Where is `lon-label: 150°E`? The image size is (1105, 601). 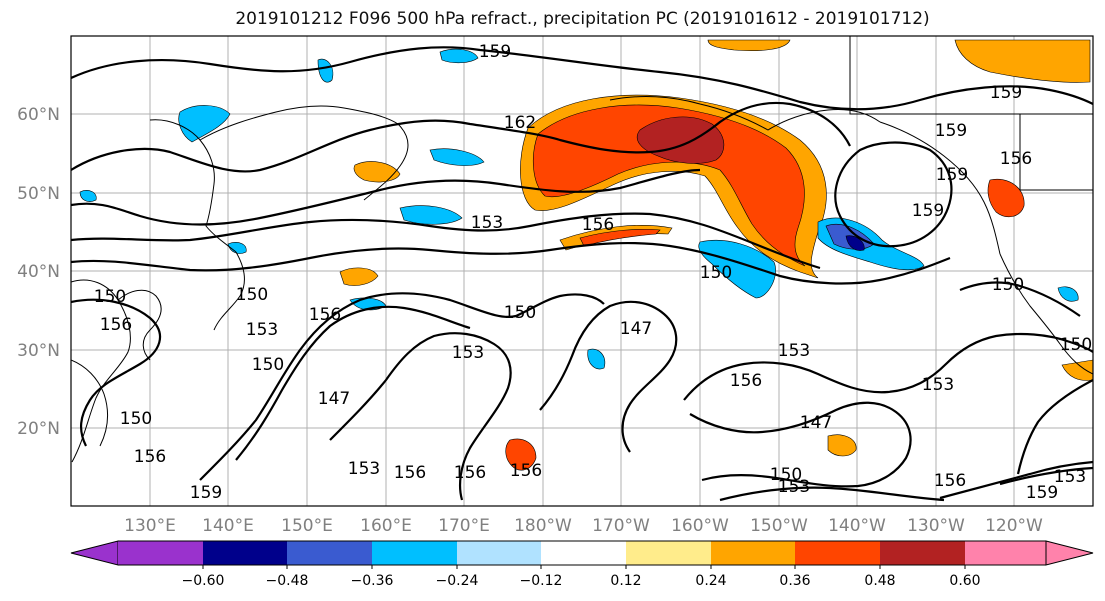 lon-label: 150°E is located at coordinates (307, 526).